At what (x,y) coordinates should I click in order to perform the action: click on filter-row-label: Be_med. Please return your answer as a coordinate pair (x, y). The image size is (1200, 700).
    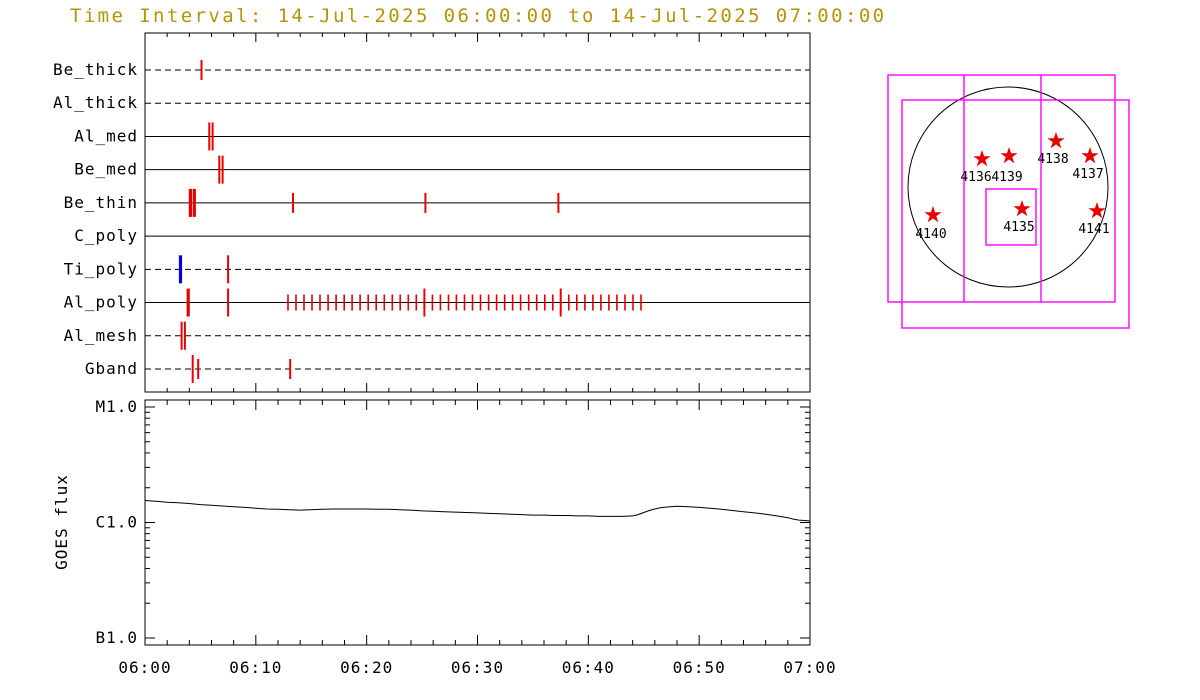
    Looking at the image, I should click on (106, 169).